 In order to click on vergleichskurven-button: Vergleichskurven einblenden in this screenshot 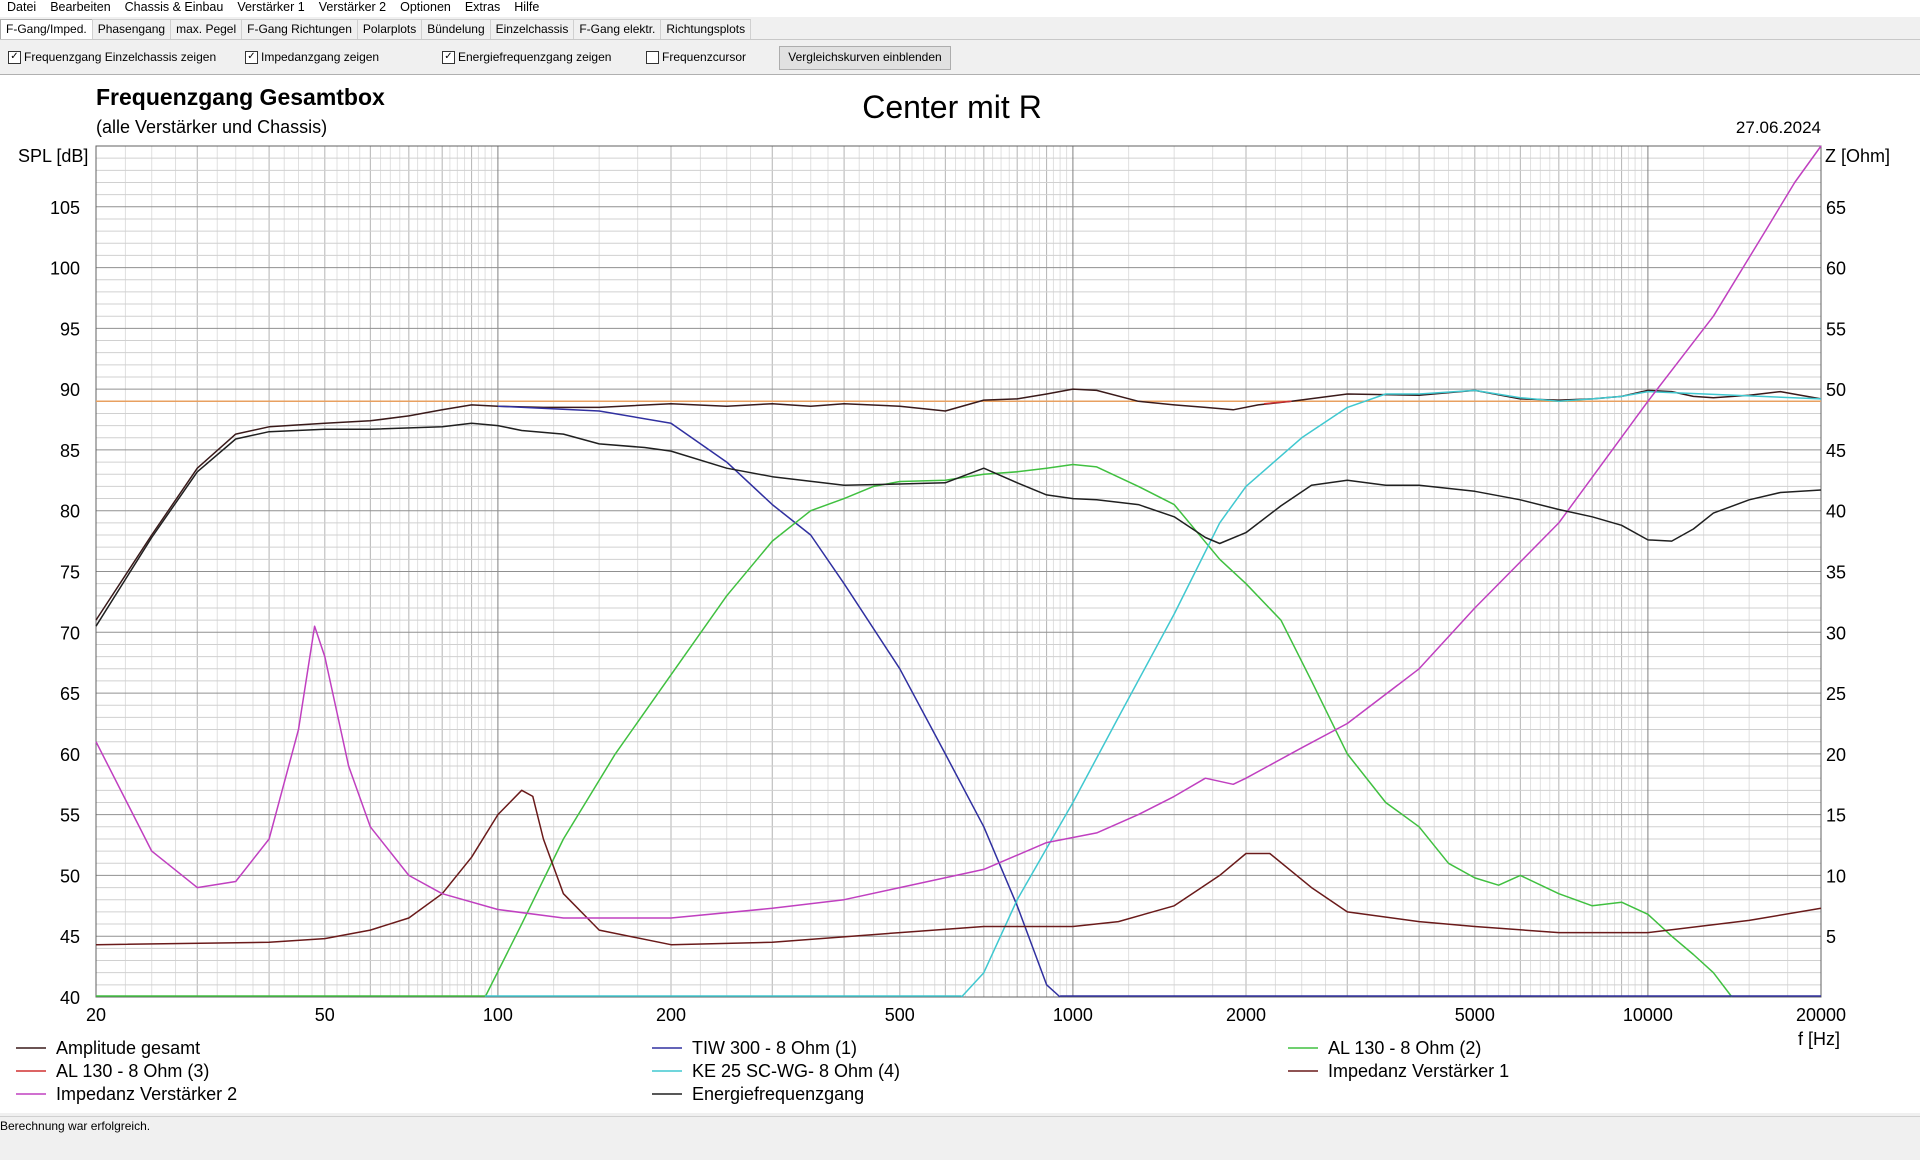, I will do `click(865, 58)`.